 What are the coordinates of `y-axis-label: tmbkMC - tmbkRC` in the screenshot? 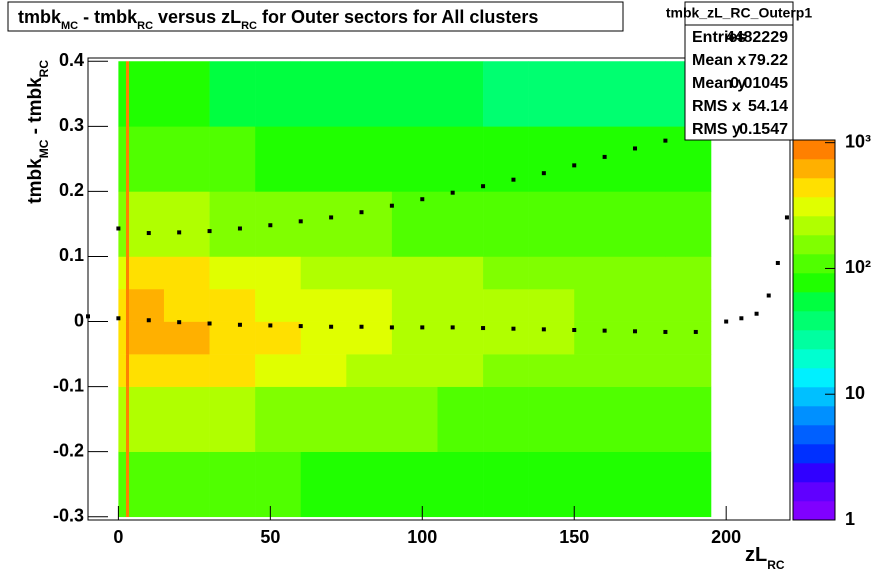 It's located at (38, 132).